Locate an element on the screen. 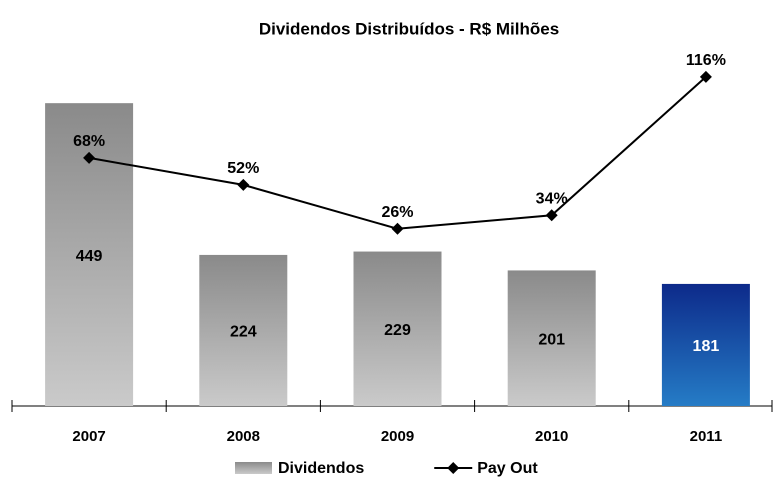  legend-swatch is located at coordinates (253, 468).